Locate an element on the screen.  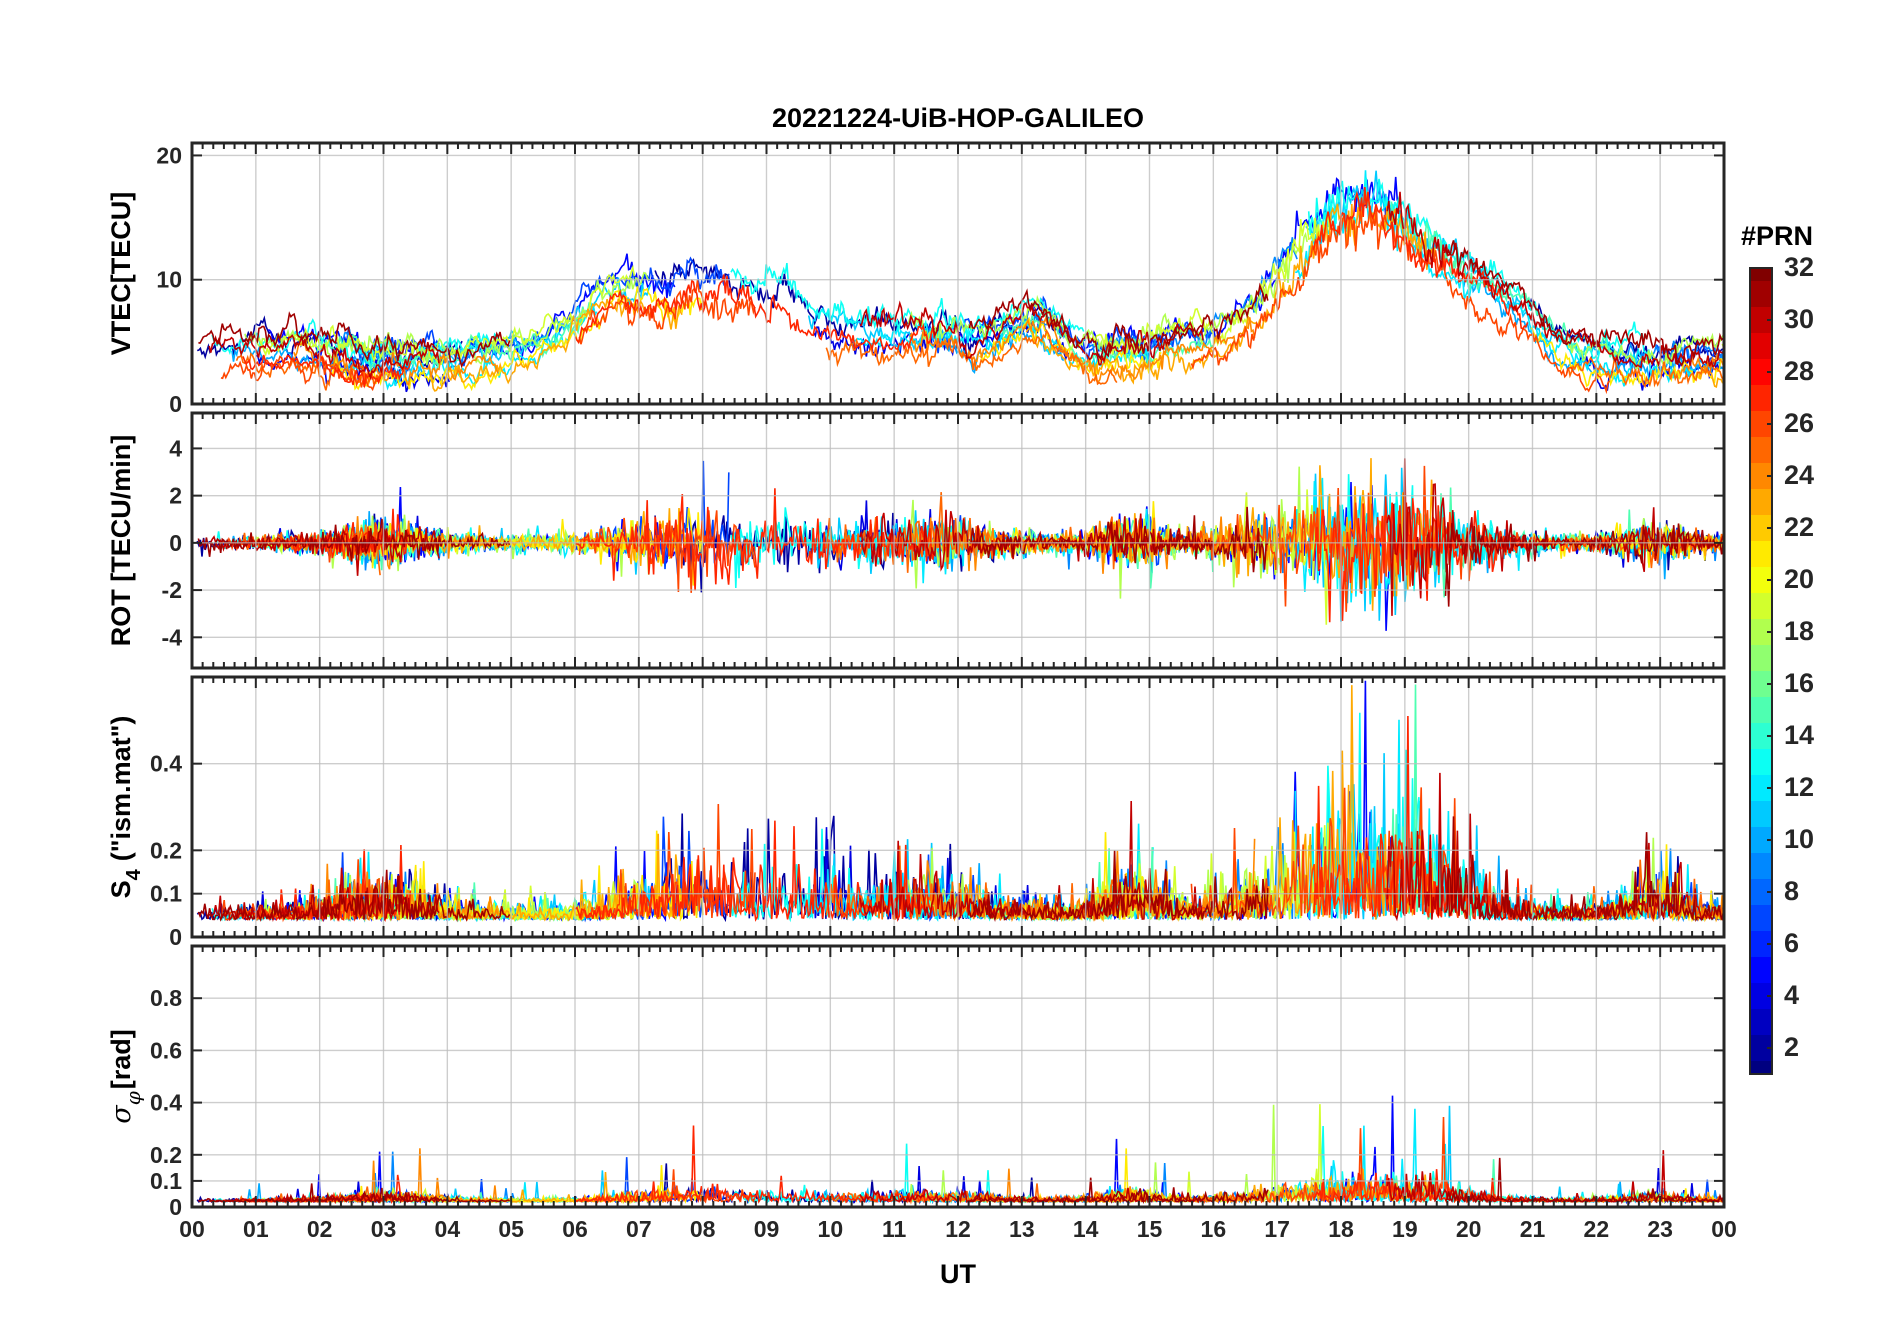
colorbar-tick-label: 10 is located at coordinates (1799, 839).